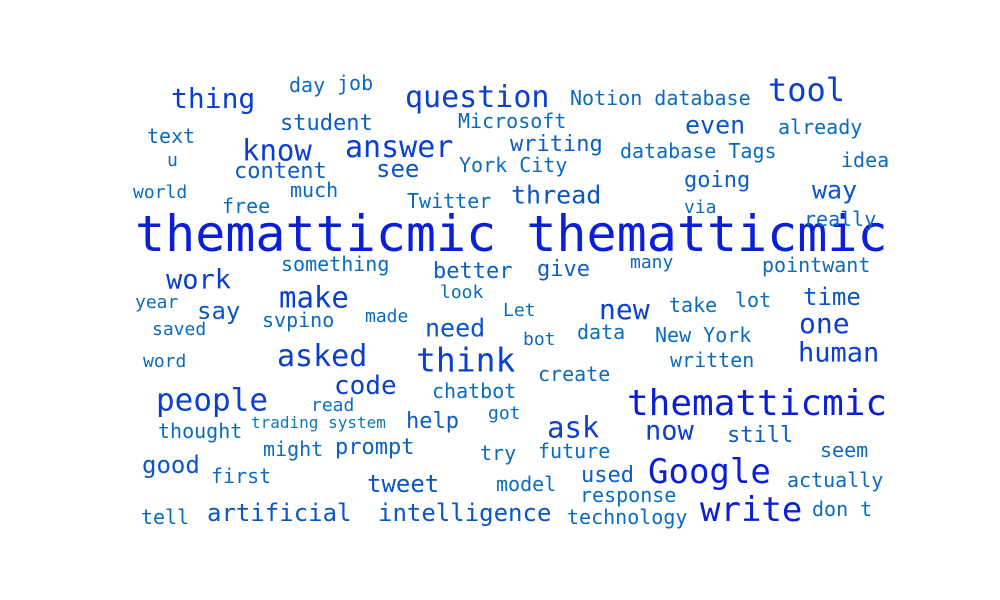 The width and height of the screenshot is (1000, 600). I want to click on word-still: still, so click(760, 435).